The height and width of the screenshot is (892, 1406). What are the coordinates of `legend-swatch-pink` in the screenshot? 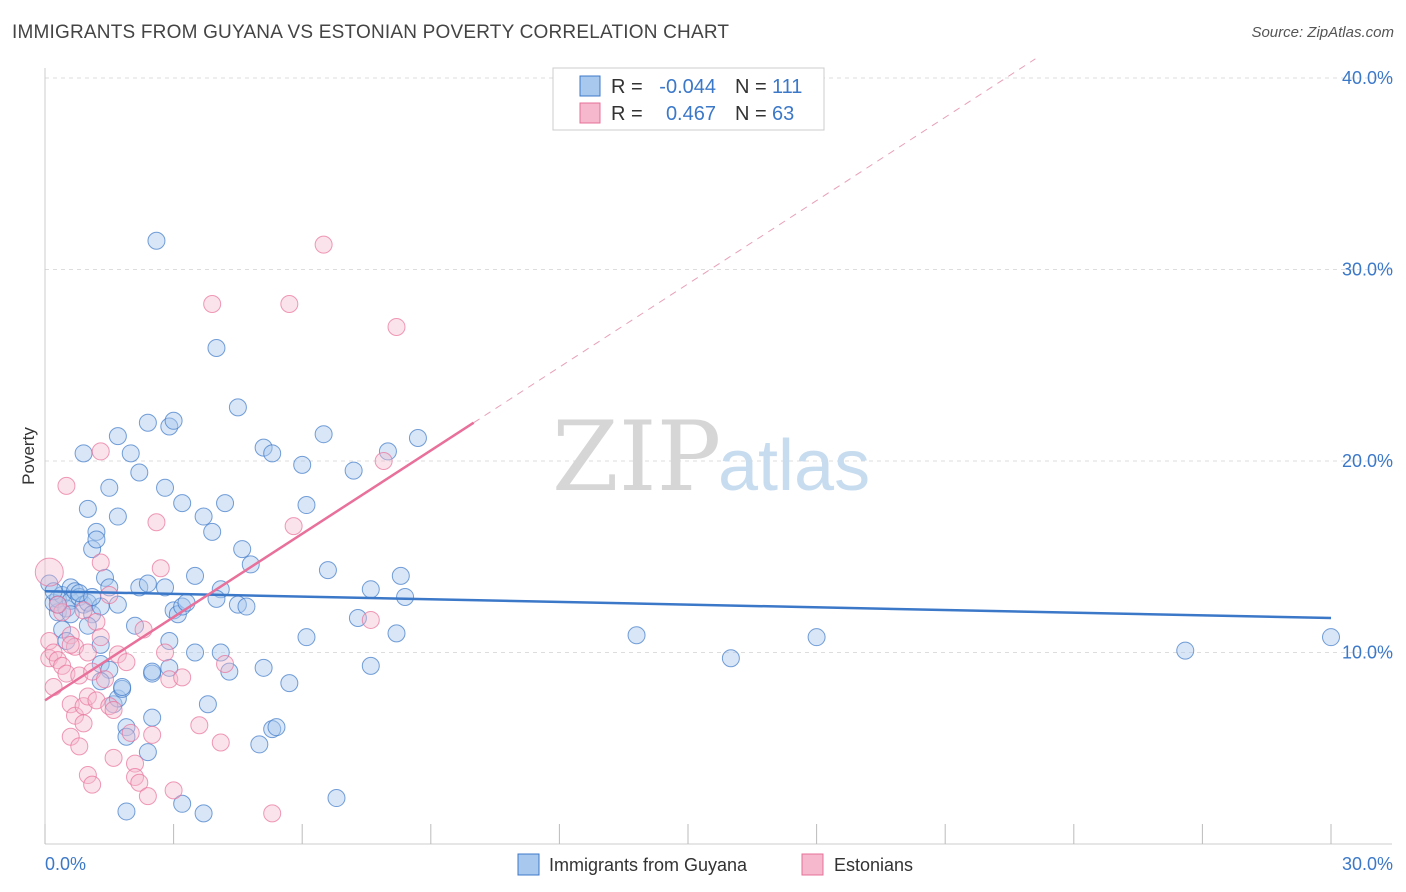 It's located at (590, 113).